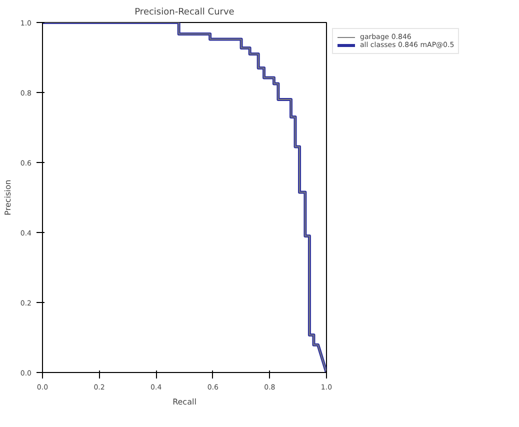  Describe the element at coordinates (184, 13) in the screenshot. I see `chart-title: Precision-Recall Curve` at that location.